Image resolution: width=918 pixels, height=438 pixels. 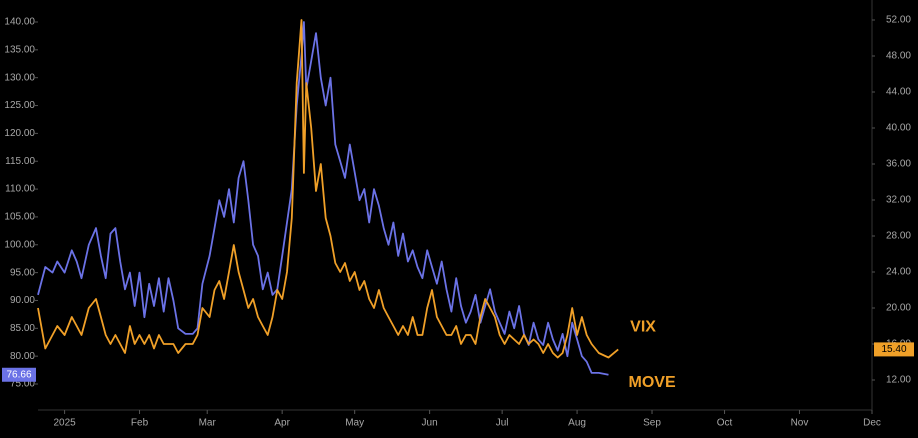 What do you see at coordinates (577, 423) in the screenshot?
I see `x-tick-label: Aug` at bounding box center [577, 423].